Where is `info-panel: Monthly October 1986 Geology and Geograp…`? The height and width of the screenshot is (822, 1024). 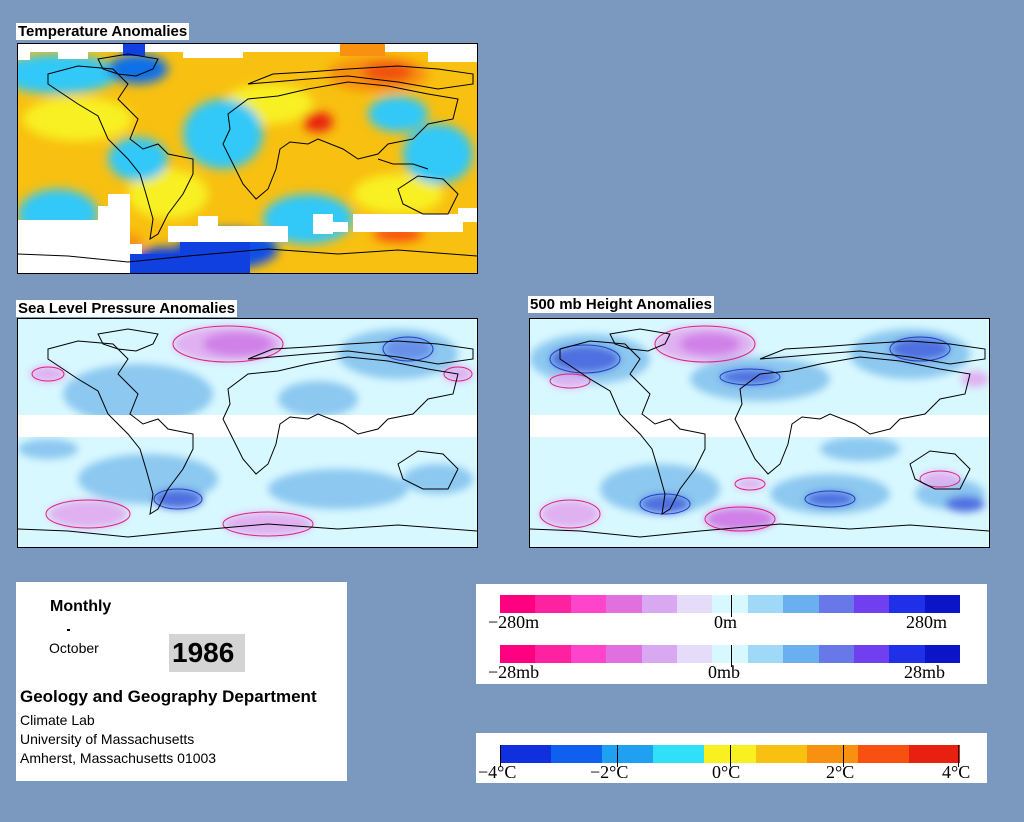 info-panel: Monthly October 1986 Geology and Geograp… is located at coordinates (181, 681).